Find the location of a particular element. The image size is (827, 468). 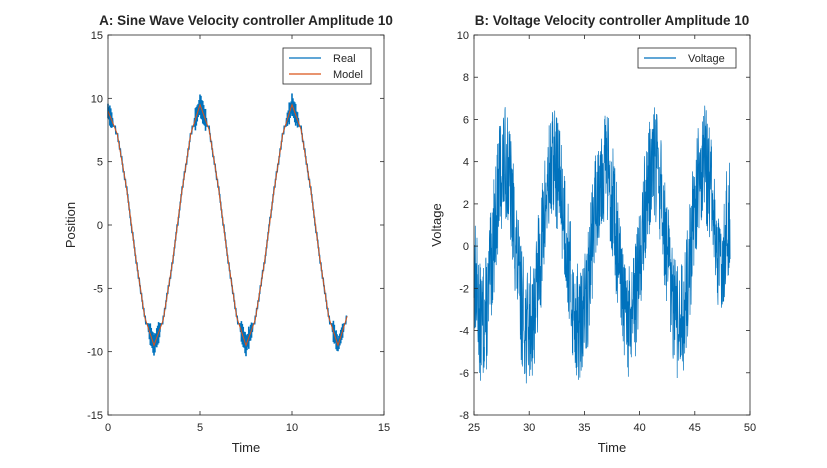

chart-b-ytick-label: -6 is located at coordinates (464, 374).